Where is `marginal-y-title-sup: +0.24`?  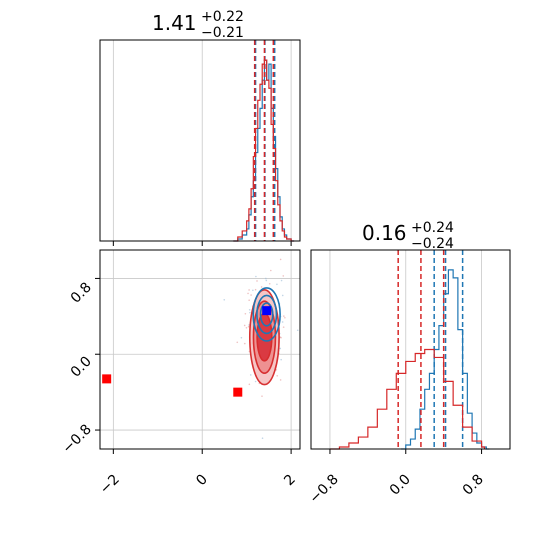 marginal-y-title-sup: +0.24 is located at coordinates (432, 228).